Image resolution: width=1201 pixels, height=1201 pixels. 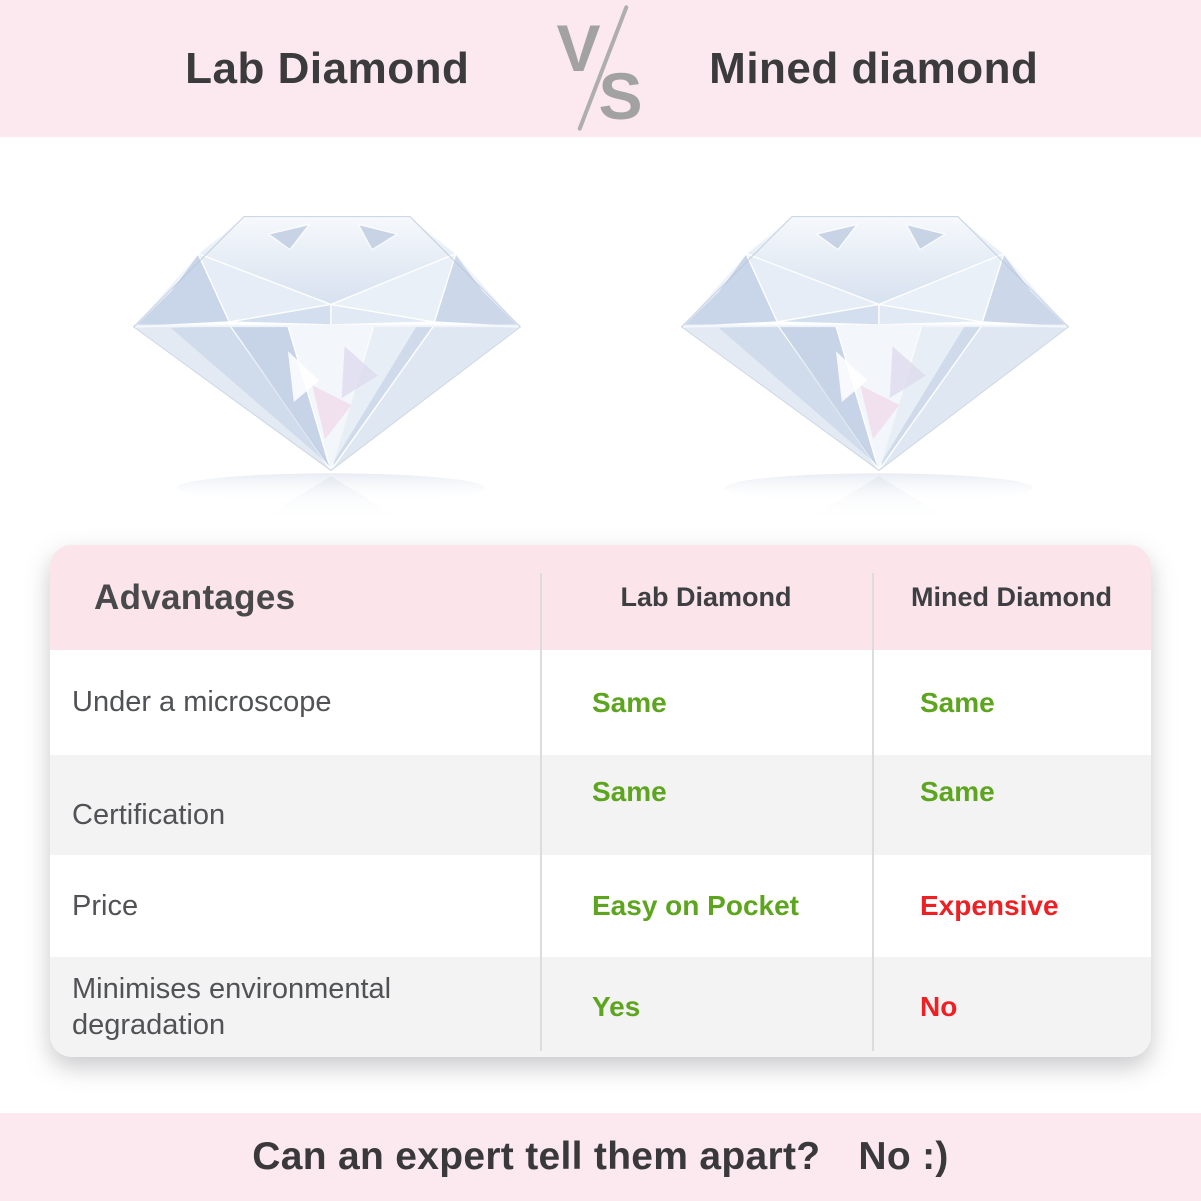 I want to click on mined-value: Expensive, so click(x=989, y=905).